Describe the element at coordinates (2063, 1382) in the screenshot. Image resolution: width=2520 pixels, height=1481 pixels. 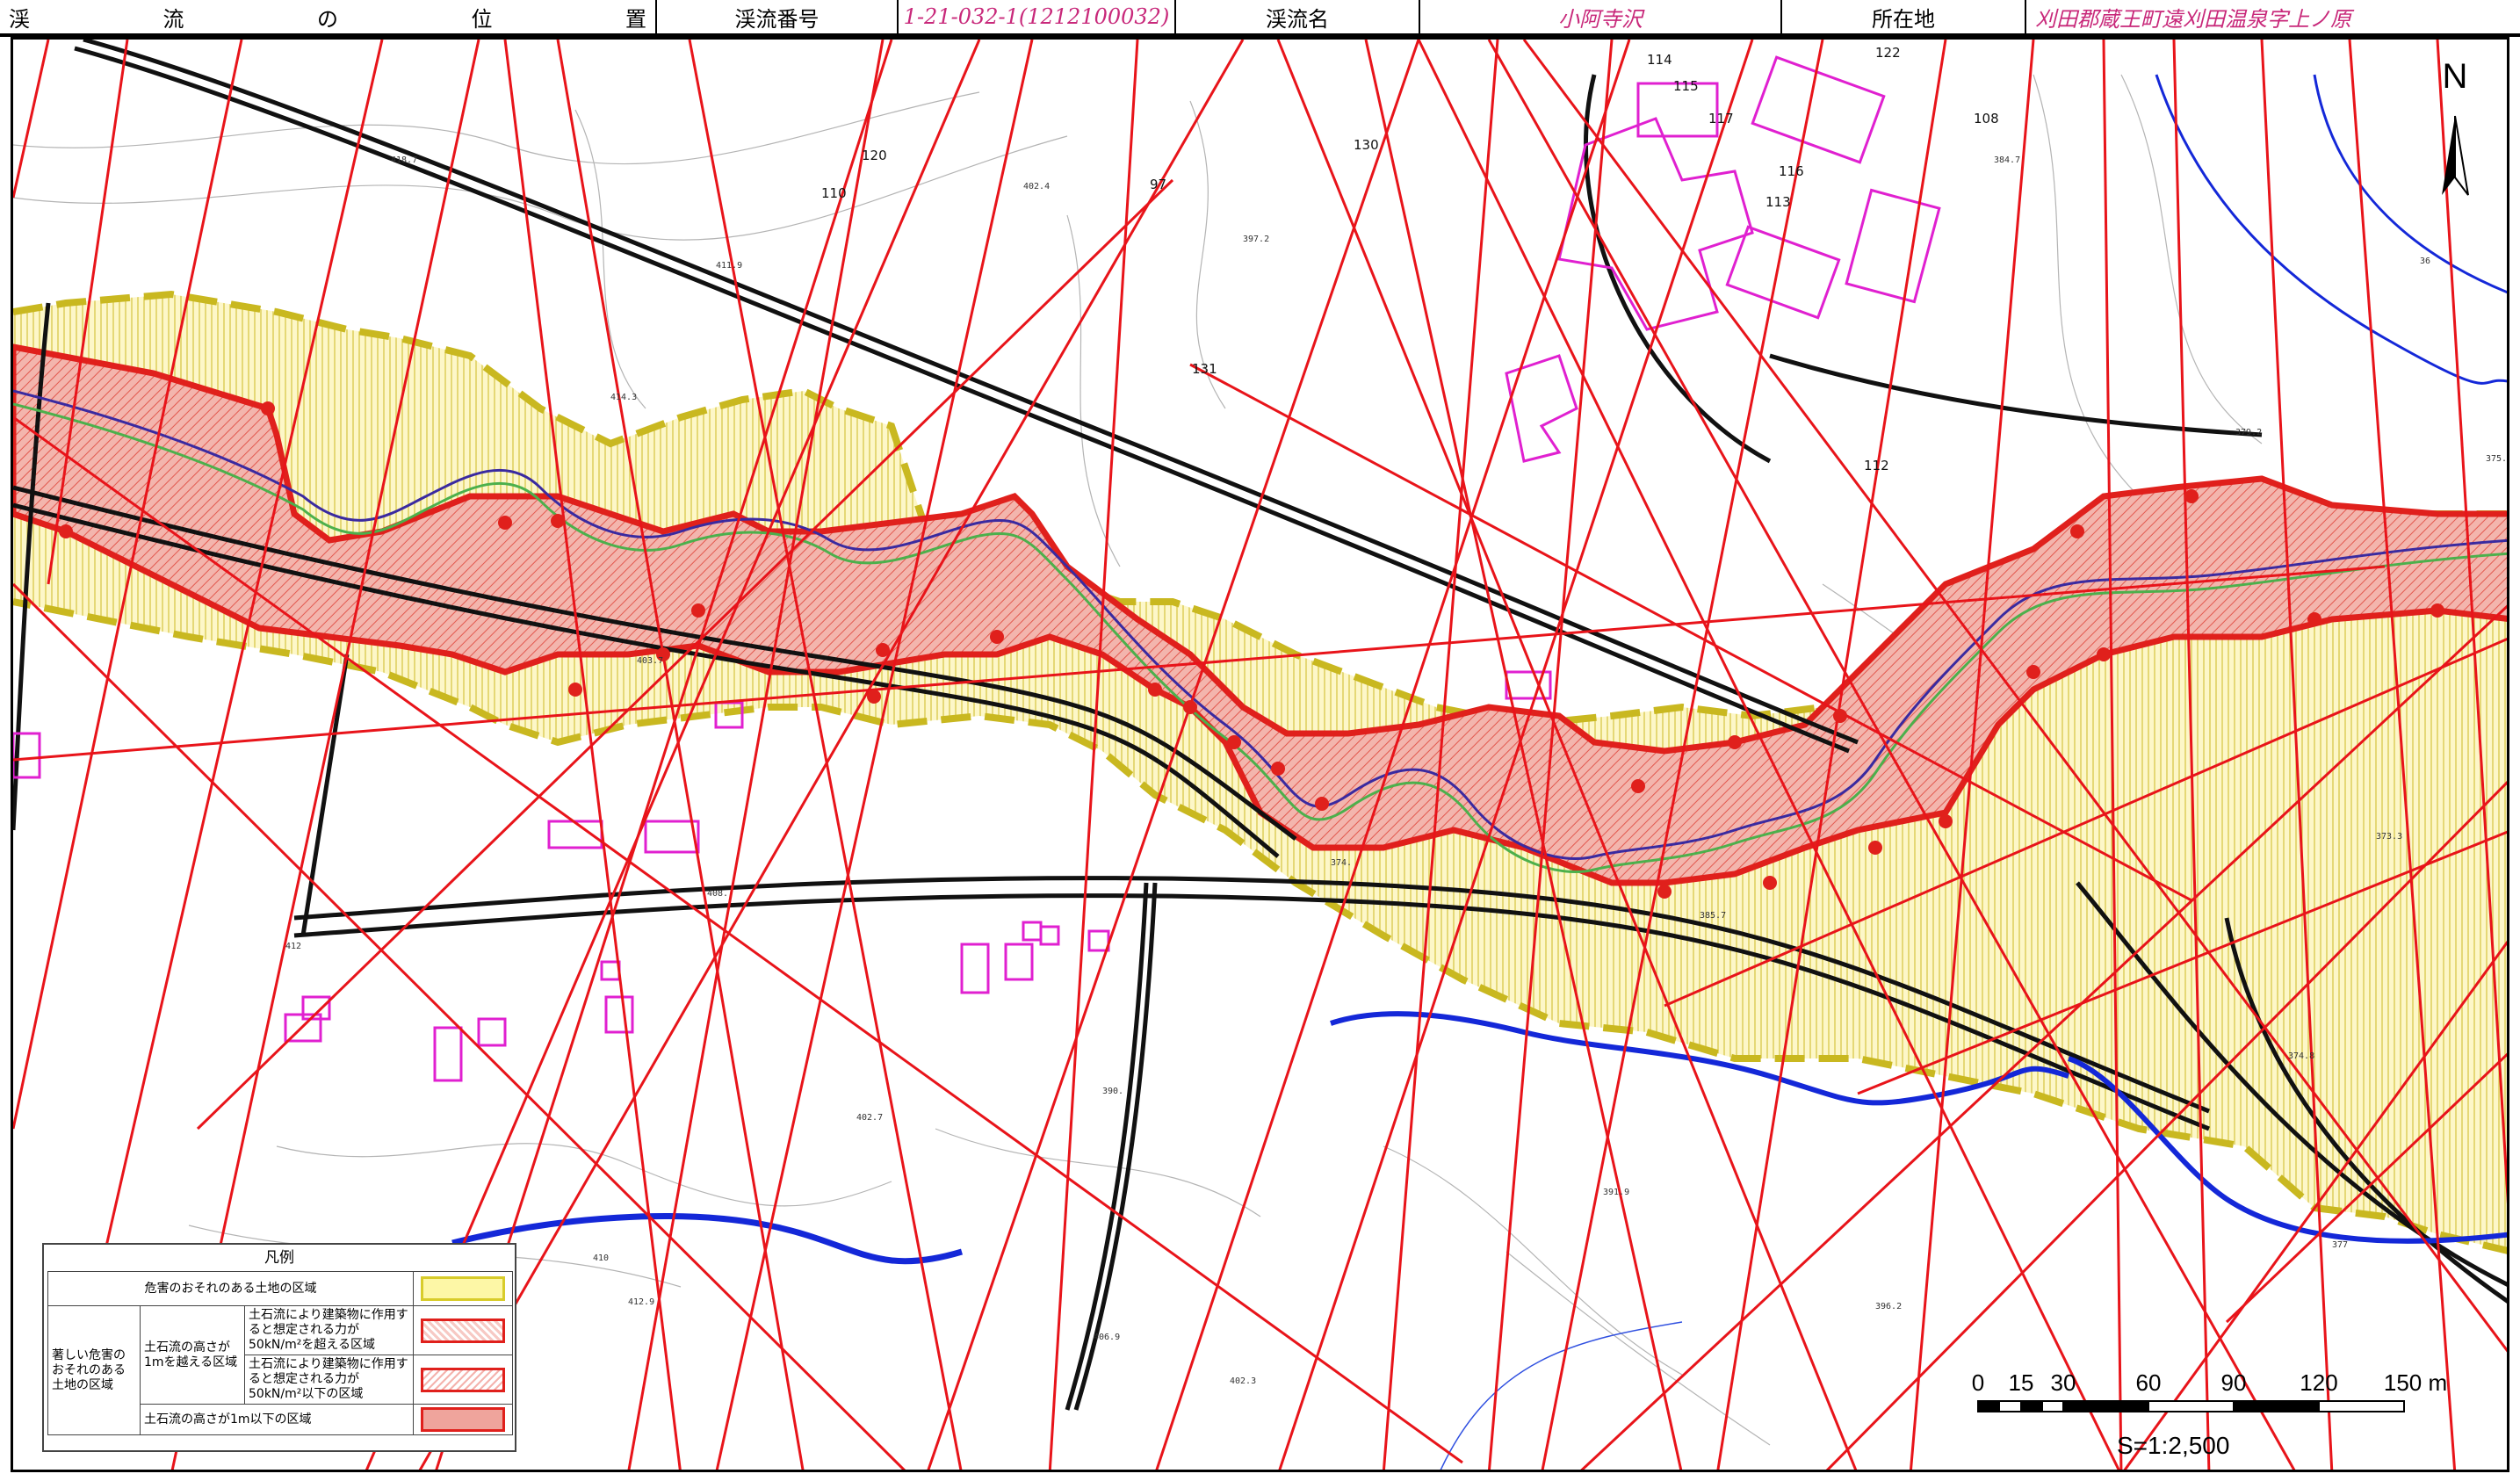
I see `scale-tick: 30` at that location.